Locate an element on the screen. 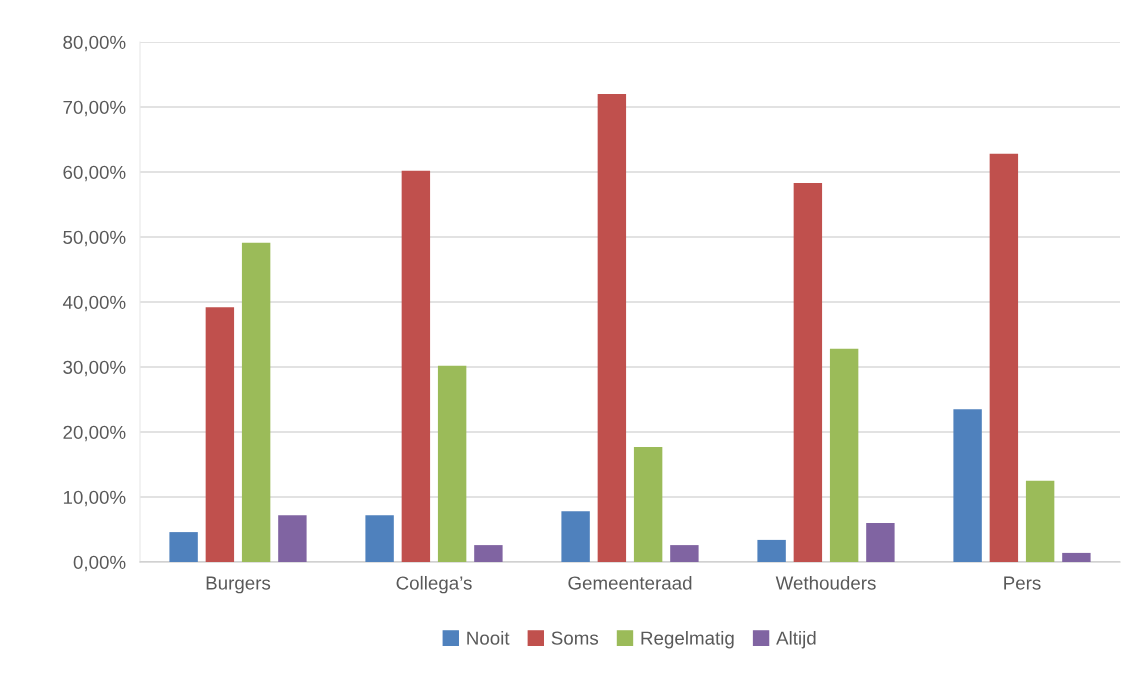 The image size is (1147, 676). x-tick-label: Pers is located at coordinates (1022, 583).